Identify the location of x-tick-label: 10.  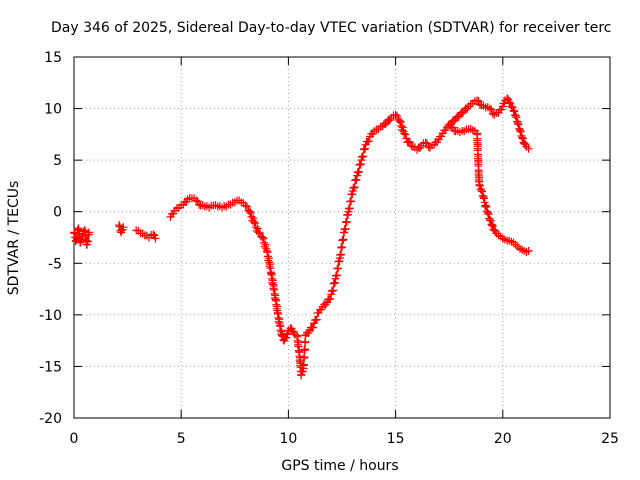
(288, 439).